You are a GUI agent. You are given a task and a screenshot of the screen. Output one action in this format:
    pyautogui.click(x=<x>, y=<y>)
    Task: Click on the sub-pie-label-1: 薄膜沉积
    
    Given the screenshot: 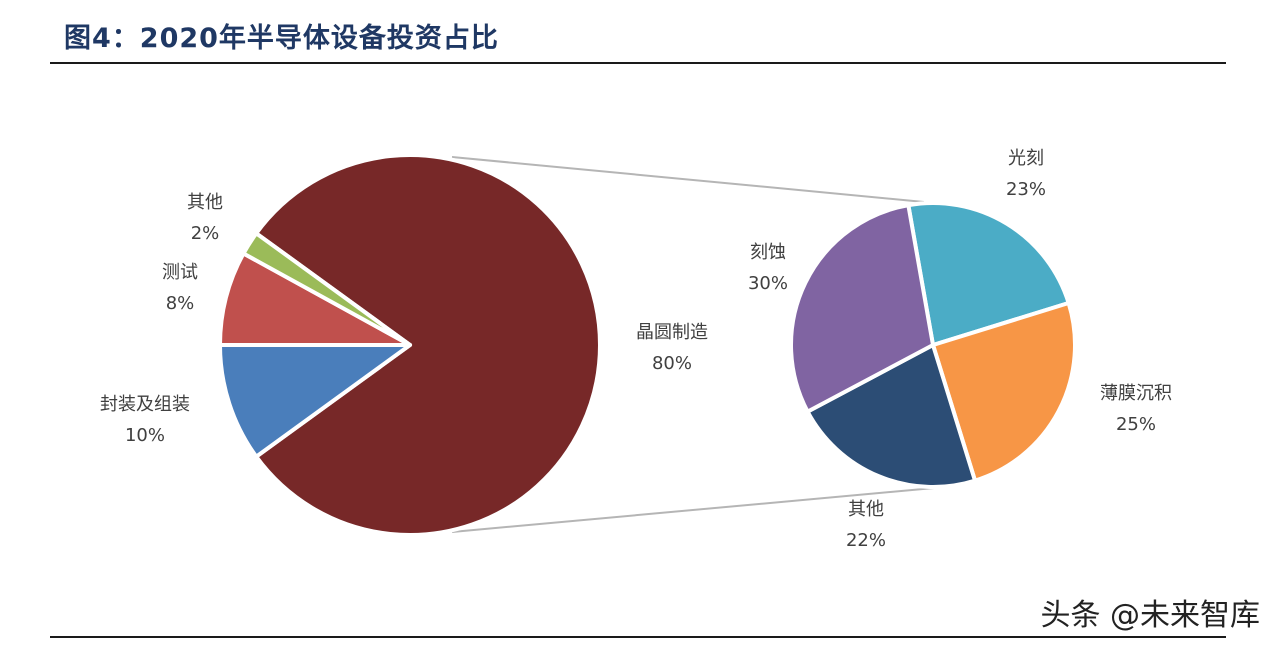 What is the action you would take?
    pyautogui.click(x=1136, y=393)
    